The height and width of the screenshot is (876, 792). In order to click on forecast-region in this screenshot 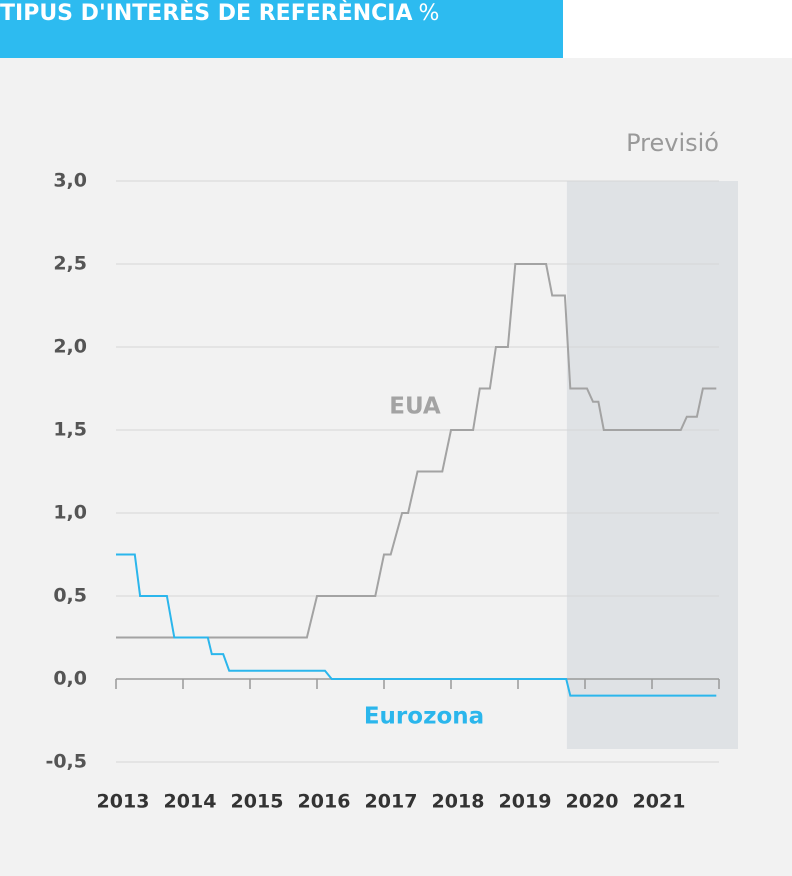, I will do `click(652, 465)`.